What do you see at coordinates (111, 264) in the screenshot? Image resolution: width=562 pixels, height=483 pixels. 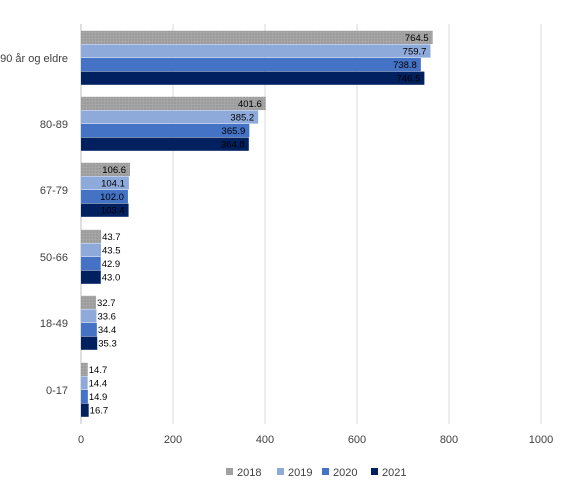 I see `data-label: 42.9` at bounding box center [111, 264].